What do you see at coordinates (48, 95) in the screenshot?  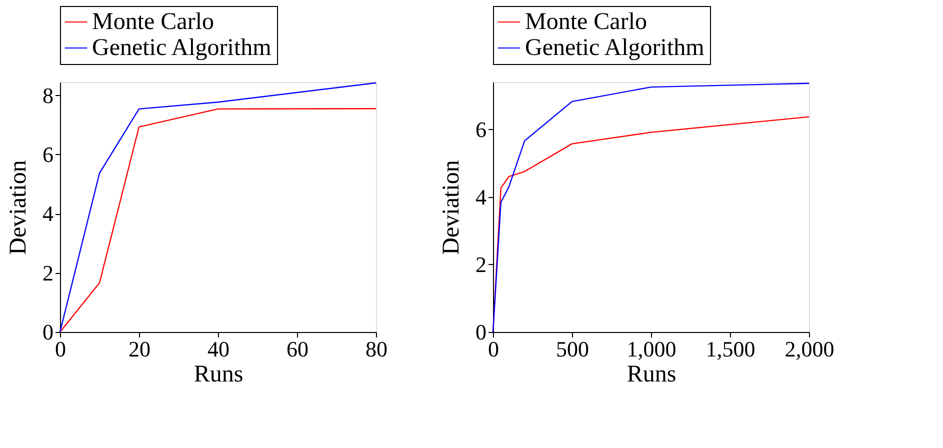 I see `y-tick-label: 8` at bounding box center [48, 95].